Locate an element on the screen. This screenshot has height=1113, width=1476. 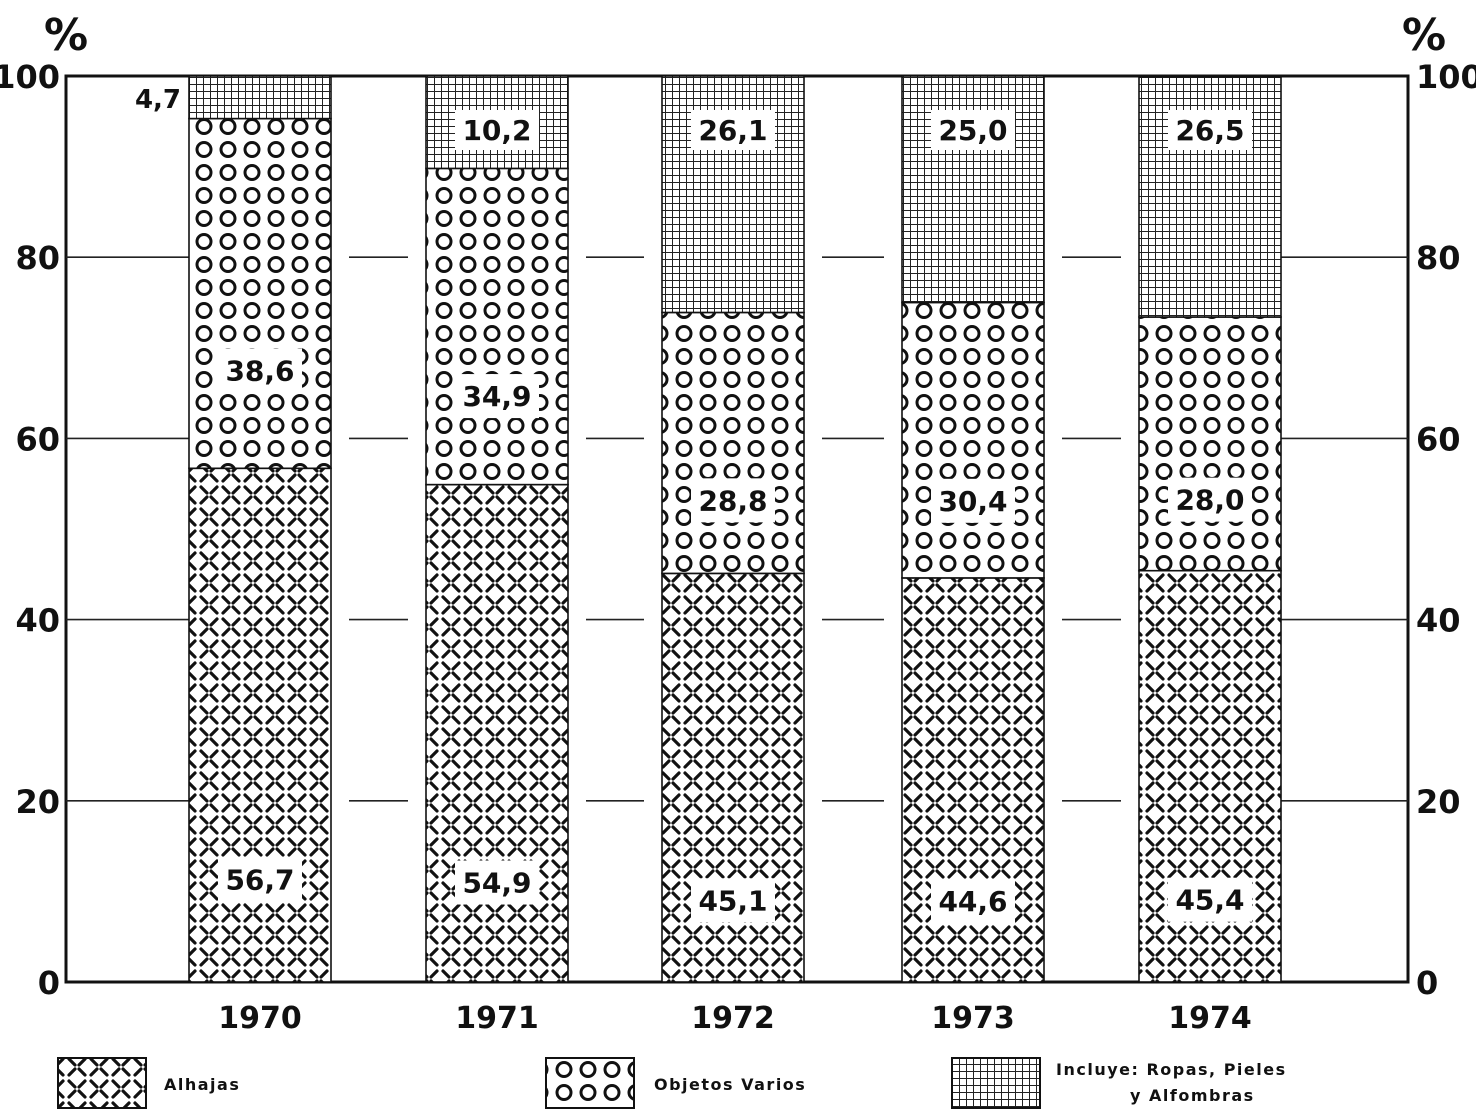
legend-label: Incluye: Ropas, Pieles is located at coordinates (1171, 1069).